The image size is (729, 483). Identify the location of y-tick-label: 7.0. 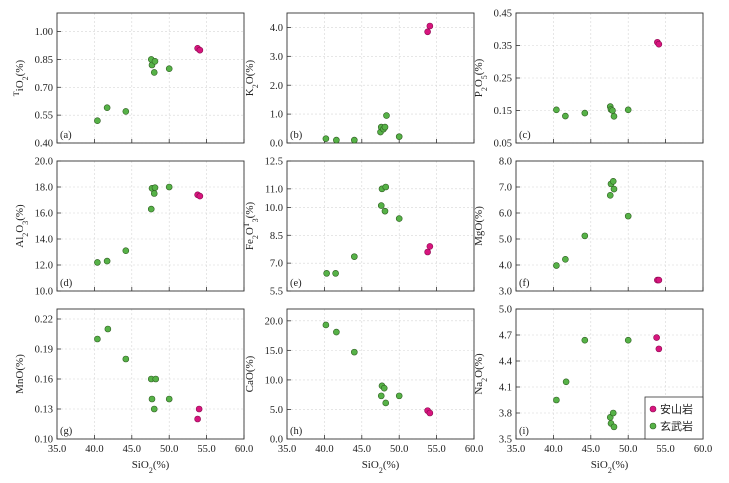
(276, 264).